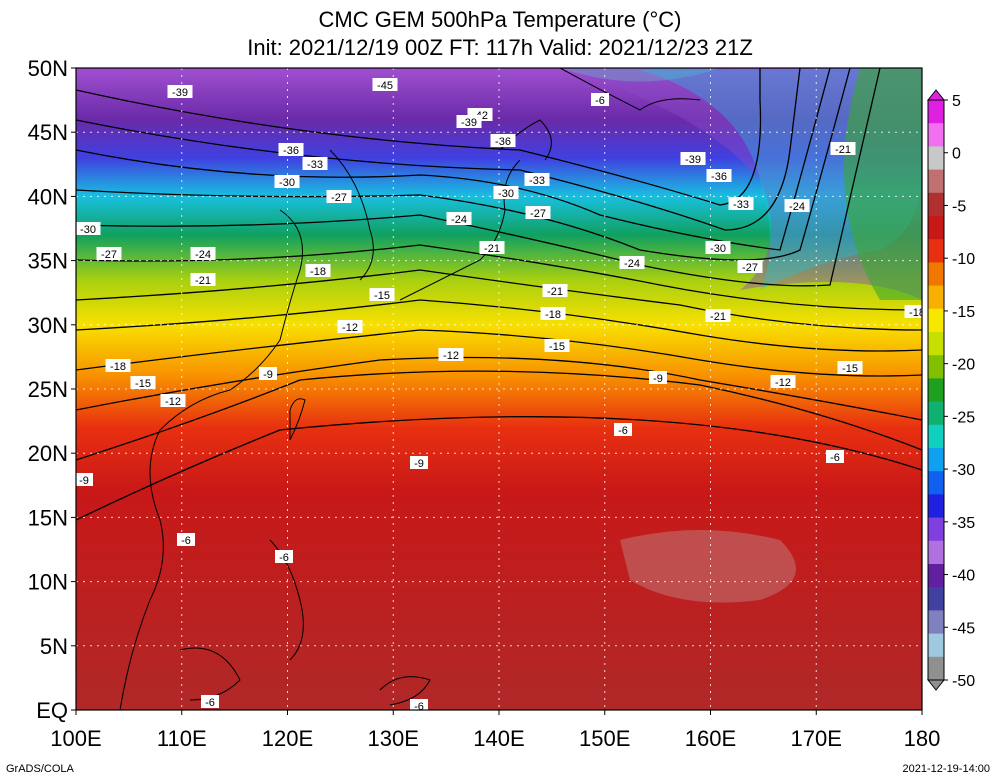  I want to click on lon-tick-label: 170E, so click(816, 738).